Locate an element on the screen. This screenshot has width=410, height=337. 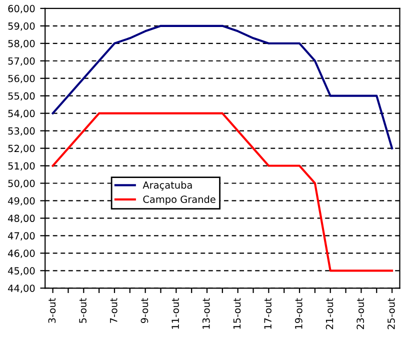
x-tick-label: 21-out is located at coordinates (330, 314).